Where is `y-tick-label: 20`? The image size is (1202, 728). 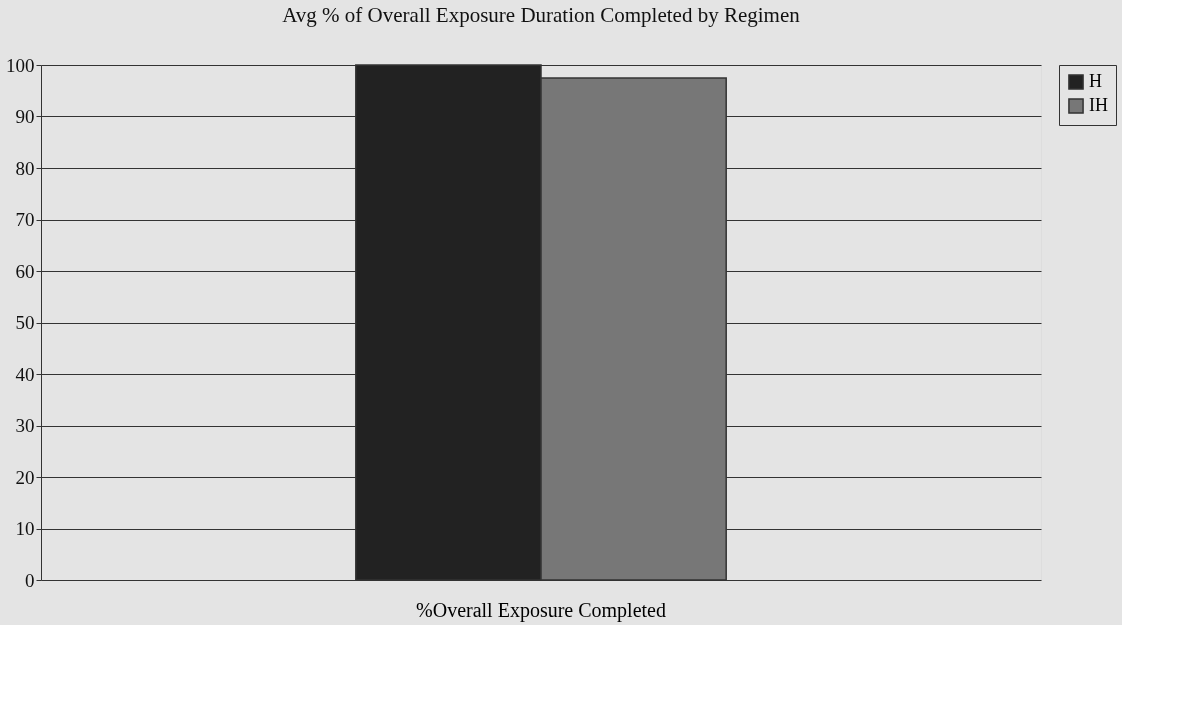
y-tick-label: 20 is located at coordinates (25, 477).